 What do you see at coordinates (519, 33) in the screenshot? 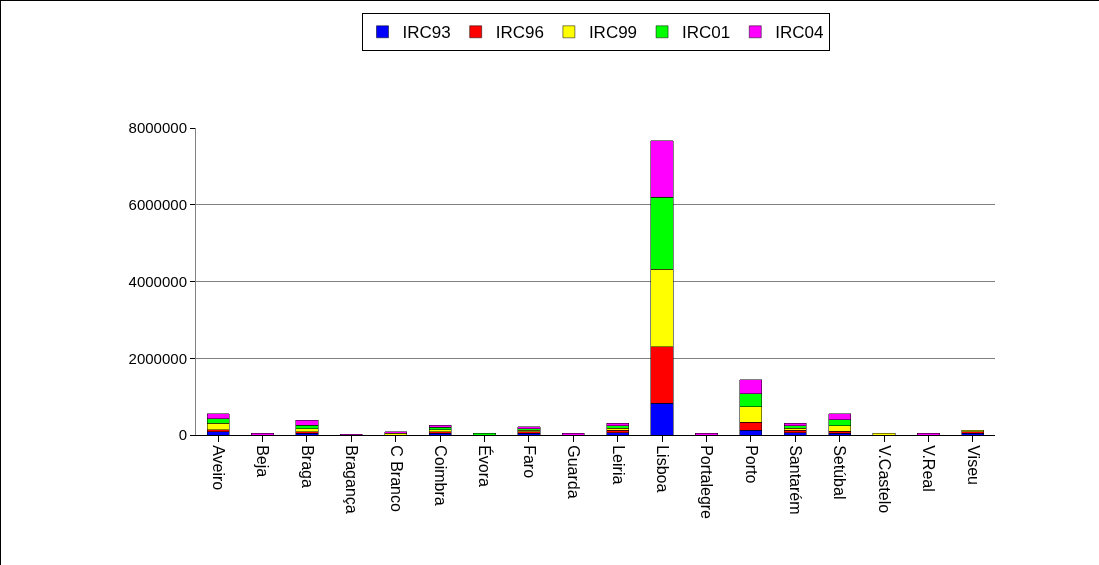
I see `legend-label: IRC96` at bounding box center [519, 33].